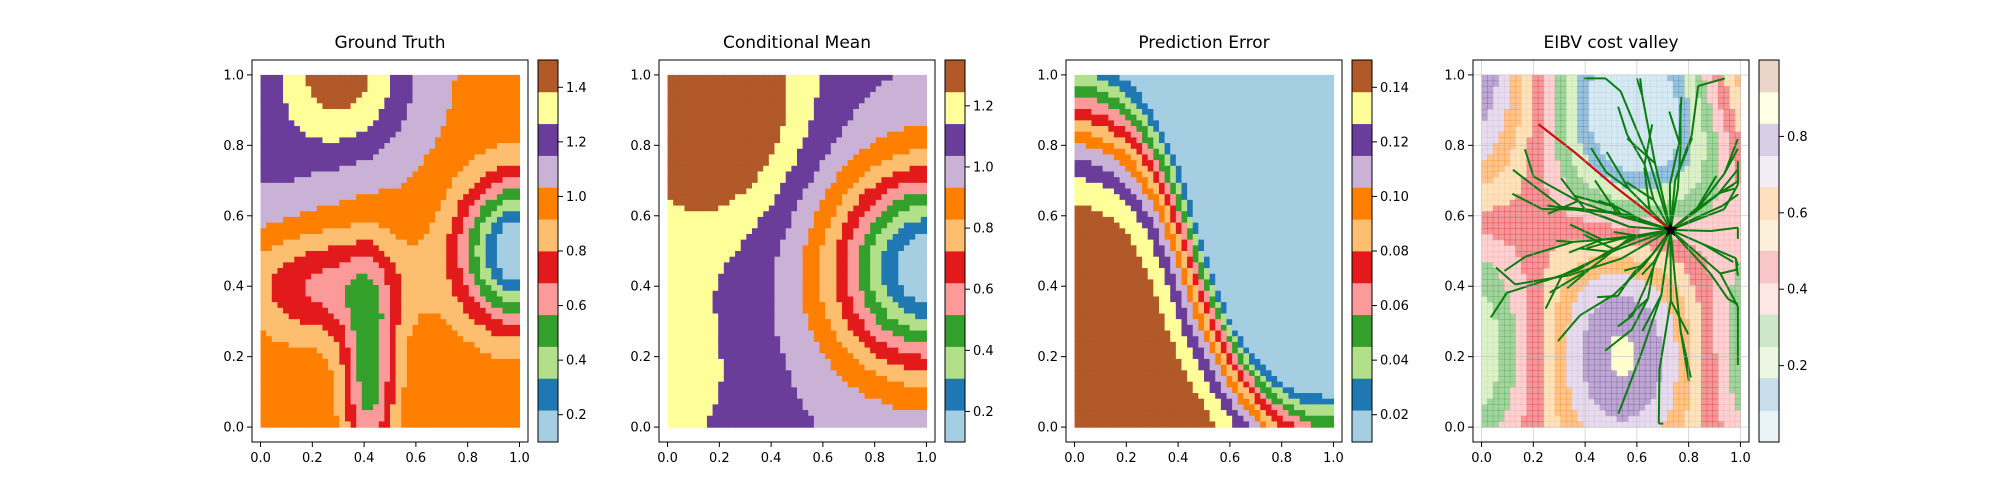 The height and width of the screenshot is (500, 2000). What do you see at coordinates (548, 426) in the screenshot?
I see `colorbar-segment` at bounding box center [548, 426].